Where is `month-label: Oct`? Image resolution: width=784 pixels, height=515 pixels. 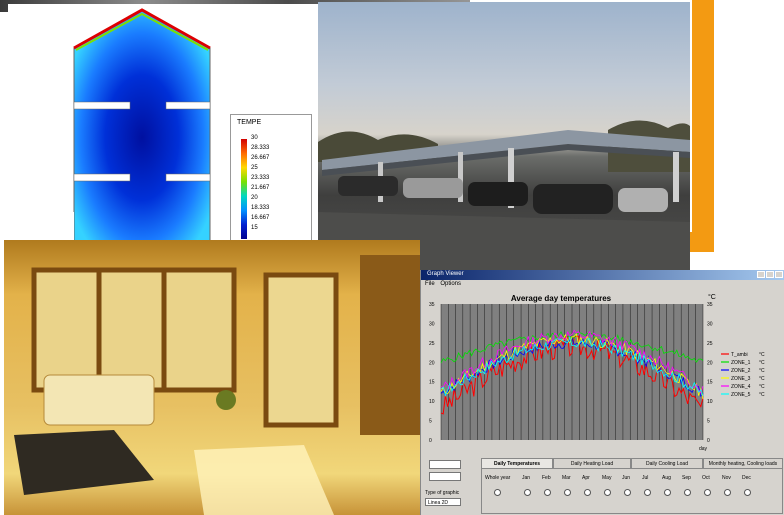
month-label: Oct is located at coordinates (706, 478).